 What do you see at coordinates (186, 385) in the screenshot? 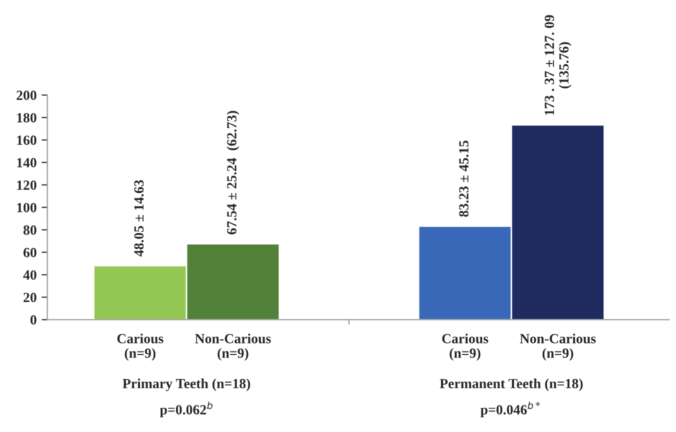
I see `text: Primary Teeth (n=18)` at bounding box center [186, 385].